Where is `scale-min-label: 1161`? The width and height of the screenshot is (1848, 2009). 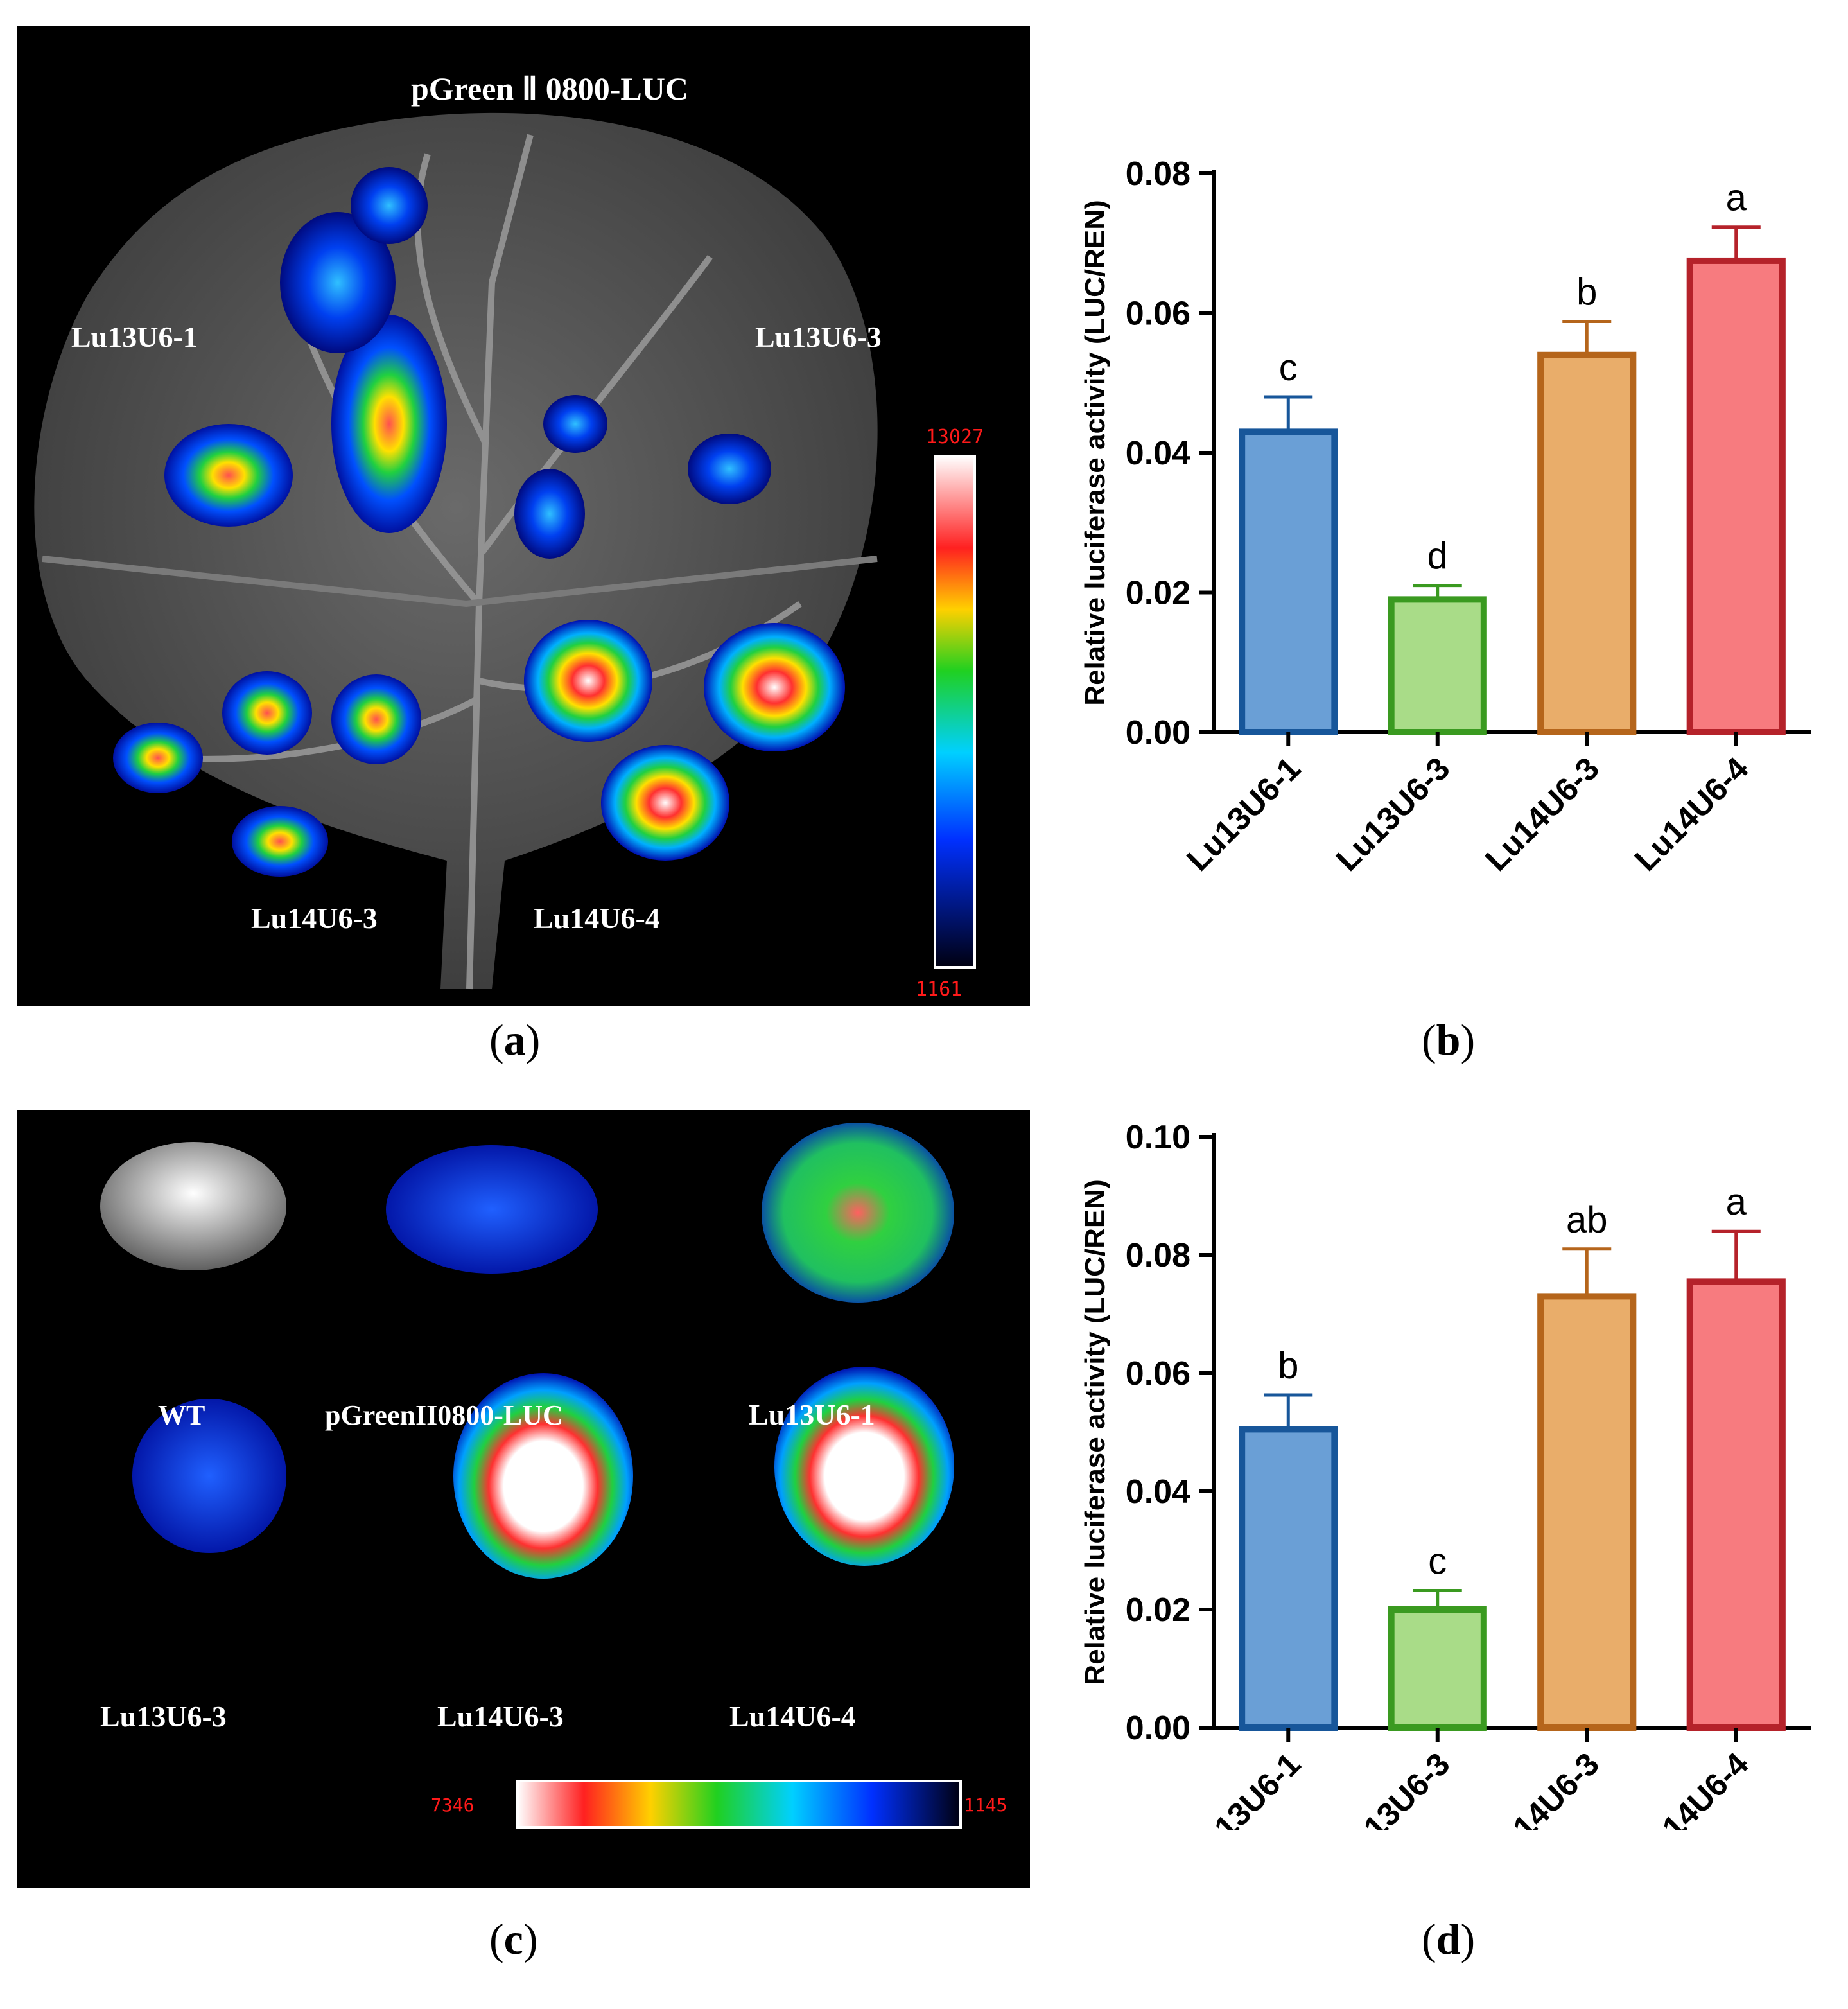
scale-min-label: 1161 is located at coordinates (939, 990).